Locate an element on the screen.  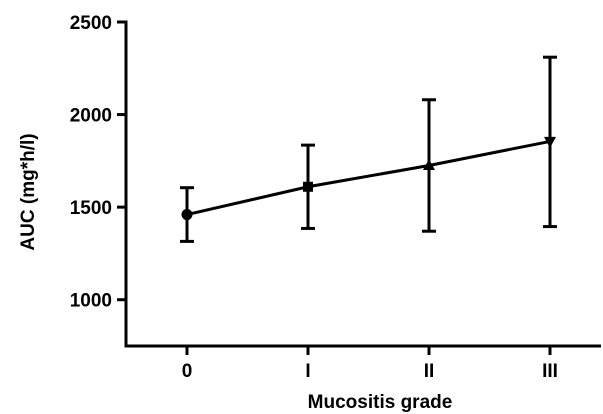
data-markers is located at coordinates (368, 178).